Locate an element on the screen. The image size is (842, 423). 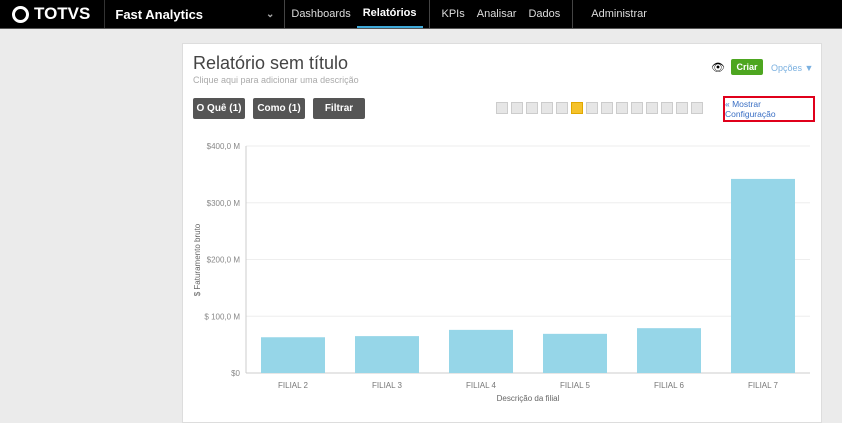
x-tick-label: FILIAL 4 is located at coordinates (481, 385).